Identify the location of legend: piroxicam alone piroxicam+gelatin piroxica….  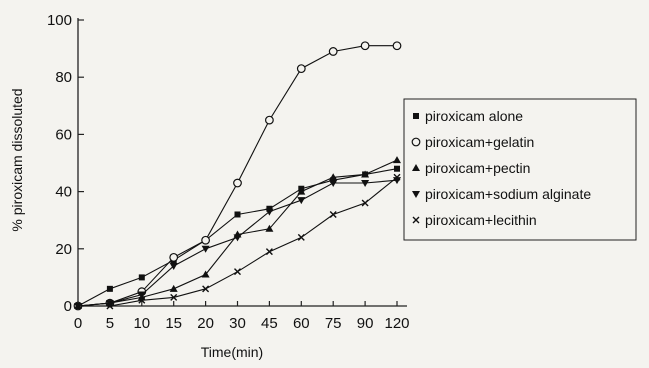
(520, 169).